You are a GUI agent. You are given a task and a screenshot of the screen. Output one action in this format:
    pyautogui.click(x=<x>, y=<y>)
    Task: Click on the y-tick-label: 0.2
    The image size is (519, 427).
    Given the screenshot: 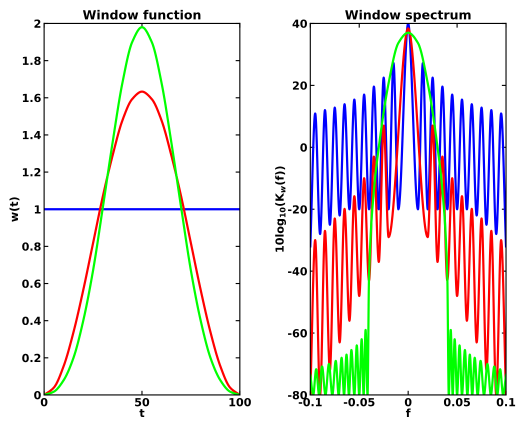 What is the action you would take?
    pyautogui.click(x=31, y=358)
    